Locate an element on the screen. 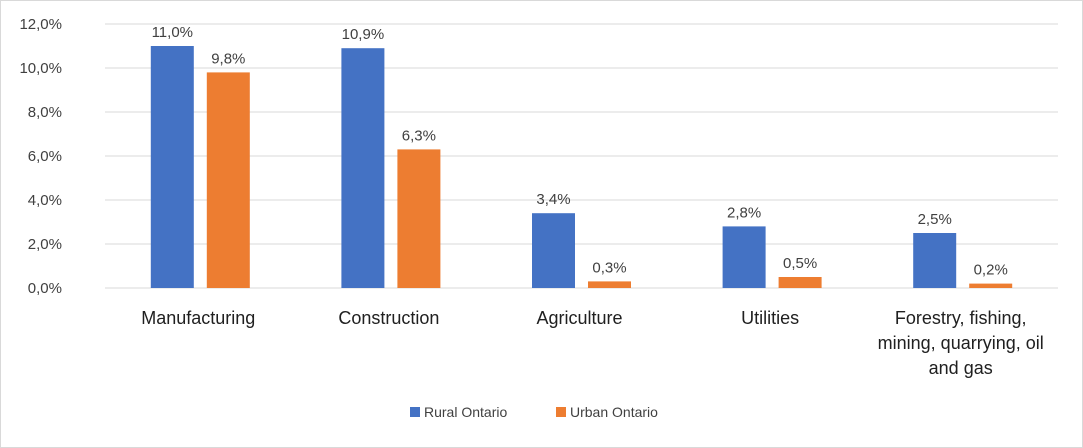 The width and height of the screenshot is (1083, 448). y-tick-label: 10,0% is located at coordinates (40, 68).